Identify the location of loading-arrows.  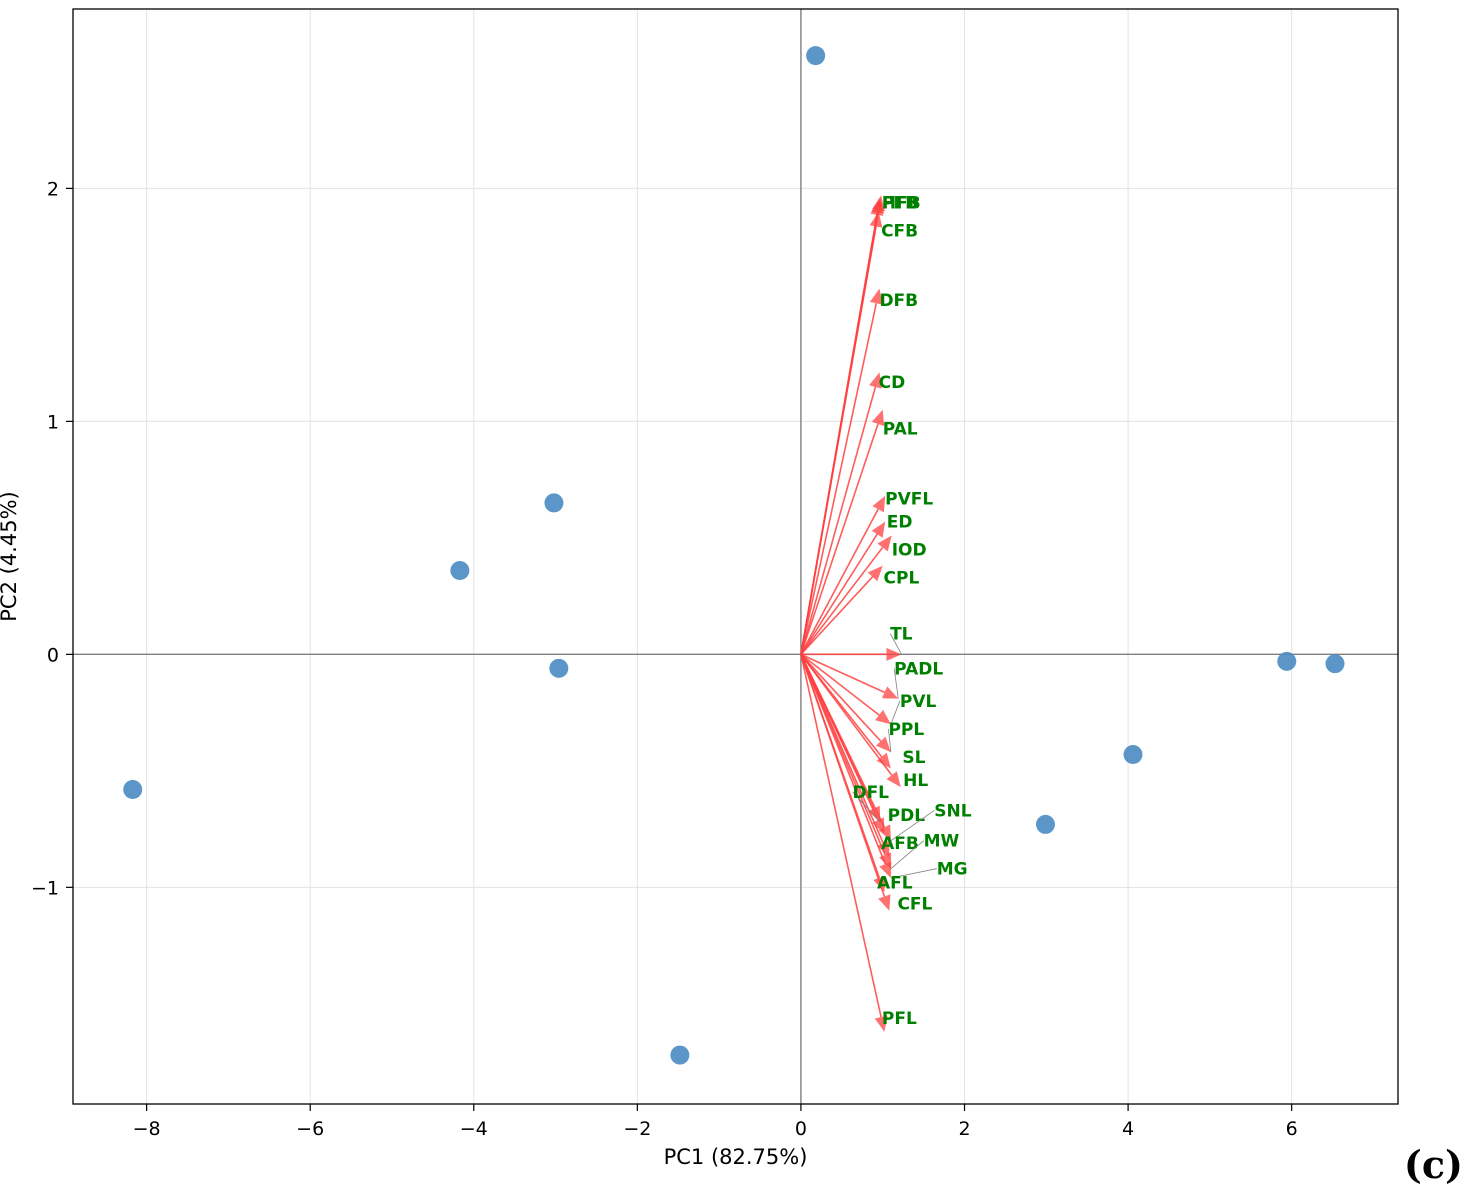
(851, 613).